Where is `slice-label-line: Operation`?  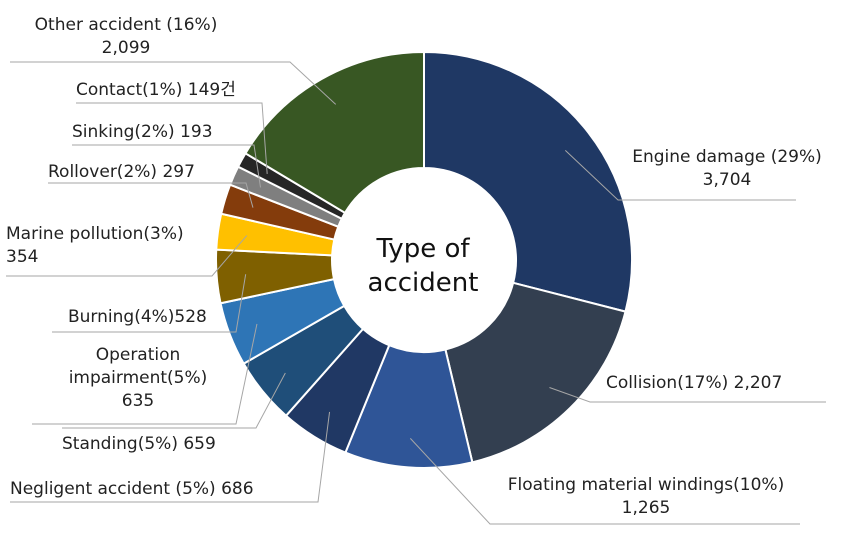
slice-label-line: Operation is located at coordinates (138, 355).